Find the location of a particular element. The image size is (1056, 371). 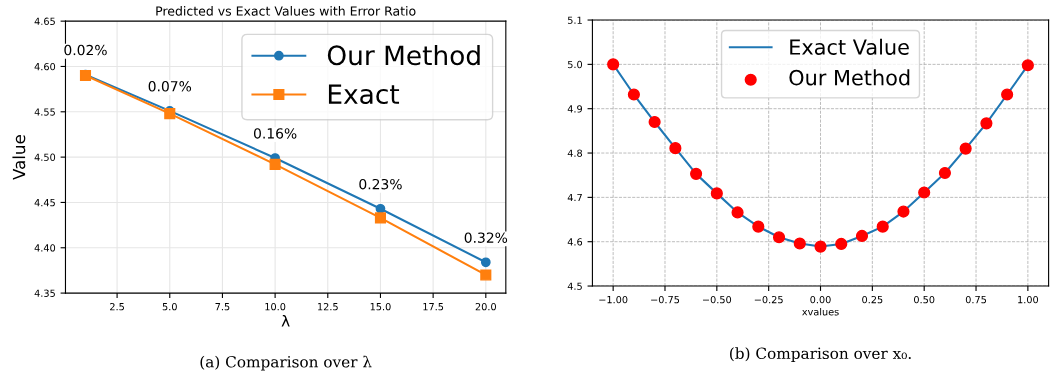

y-tick-label: 4.9 is located at coordinates (575, 109).